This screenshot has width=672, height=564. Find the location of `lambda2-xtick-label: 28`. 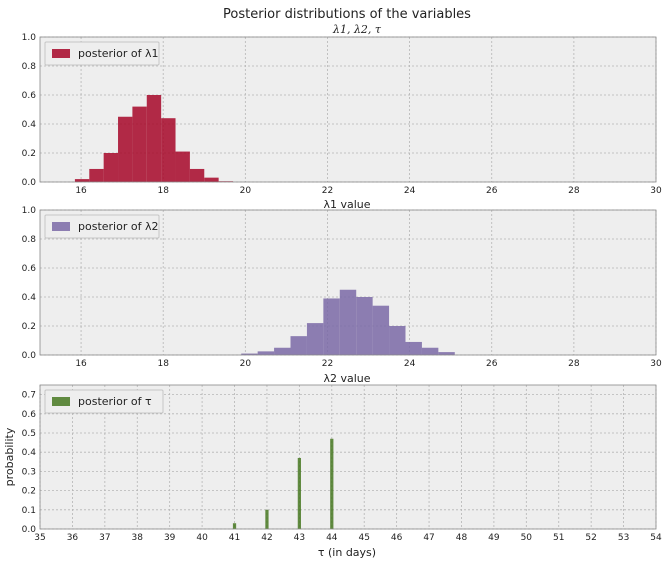

lambda2-xtick-label: 28 is located at coordinates (574, 364).